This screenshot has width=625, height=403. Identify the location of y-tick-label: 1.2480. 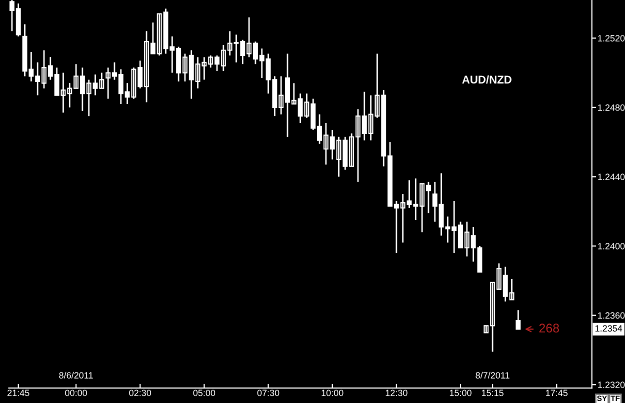
(611, 107).